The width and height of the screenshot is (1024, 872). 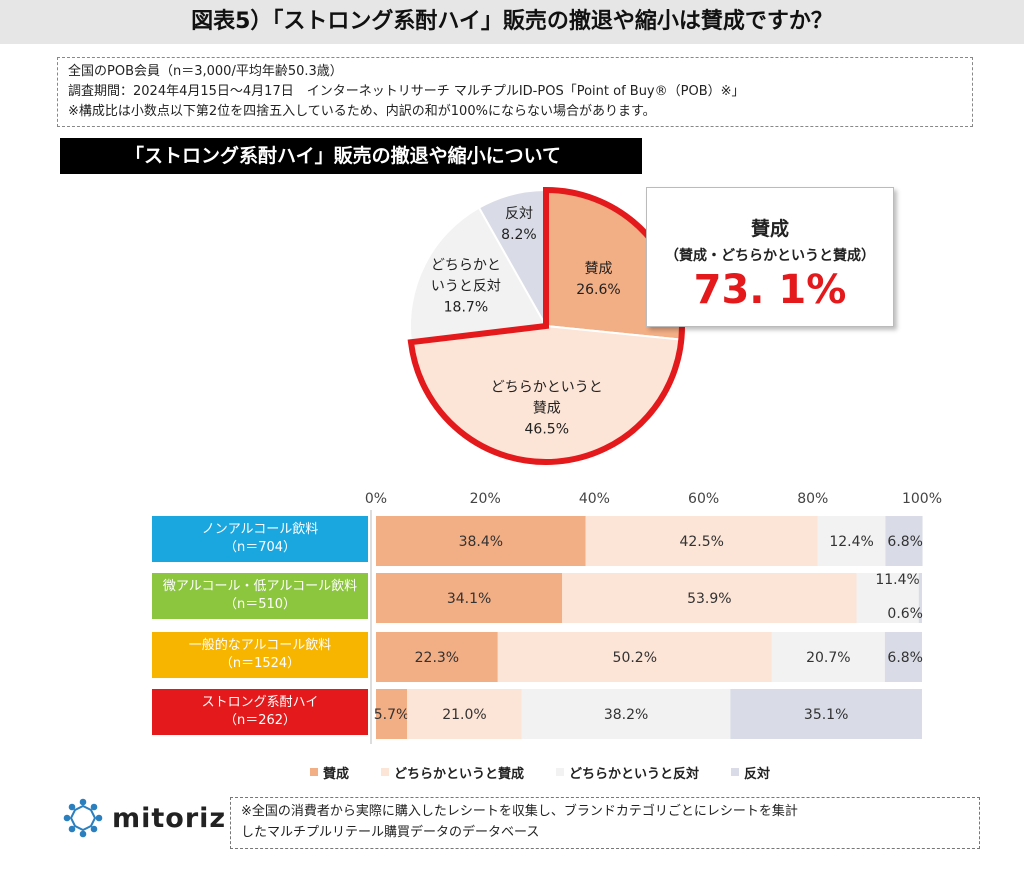 I want to click on bar-data-label: 5.7%, so click(x=392, y=715).